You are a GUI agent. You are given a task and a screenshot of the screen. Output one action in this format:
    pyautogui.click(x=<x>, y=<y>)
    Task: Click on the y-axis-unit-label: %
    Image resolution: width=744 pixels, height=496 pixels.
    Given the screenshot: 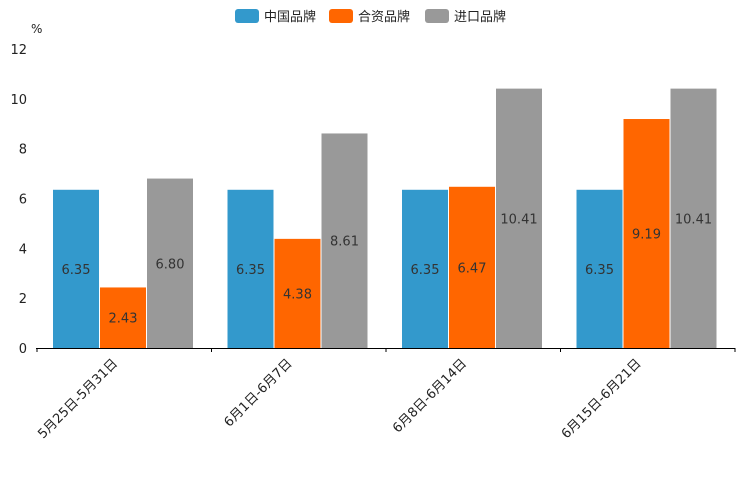 What is the action you would take?
    pyautogui.click(x=36, y=29)
    